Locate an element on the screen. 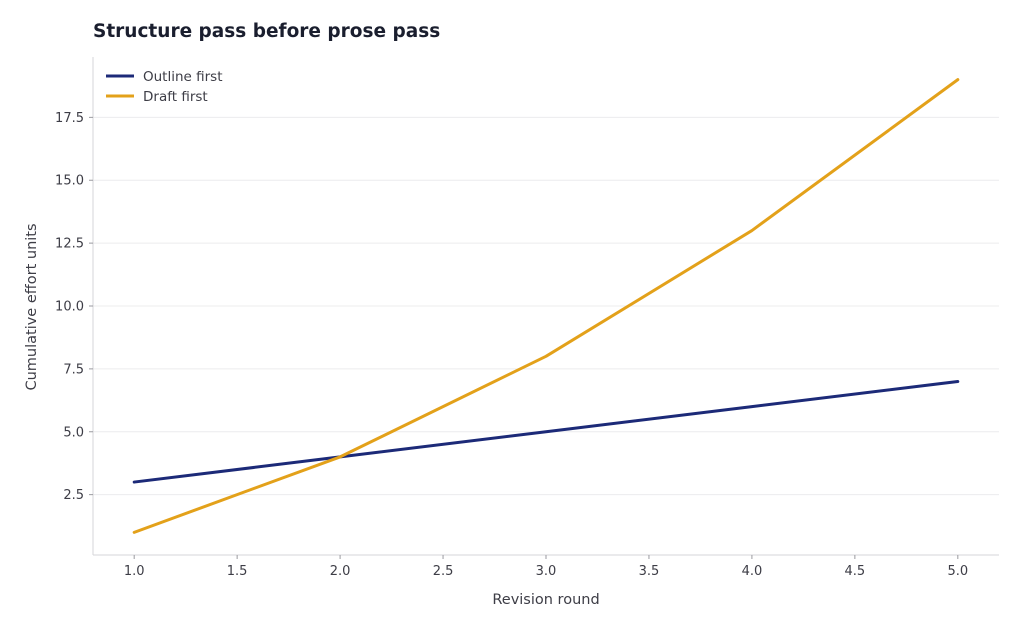 The image size is (1024, 631). x-tick-label: 2.0 is located at coordinates (340, 571).